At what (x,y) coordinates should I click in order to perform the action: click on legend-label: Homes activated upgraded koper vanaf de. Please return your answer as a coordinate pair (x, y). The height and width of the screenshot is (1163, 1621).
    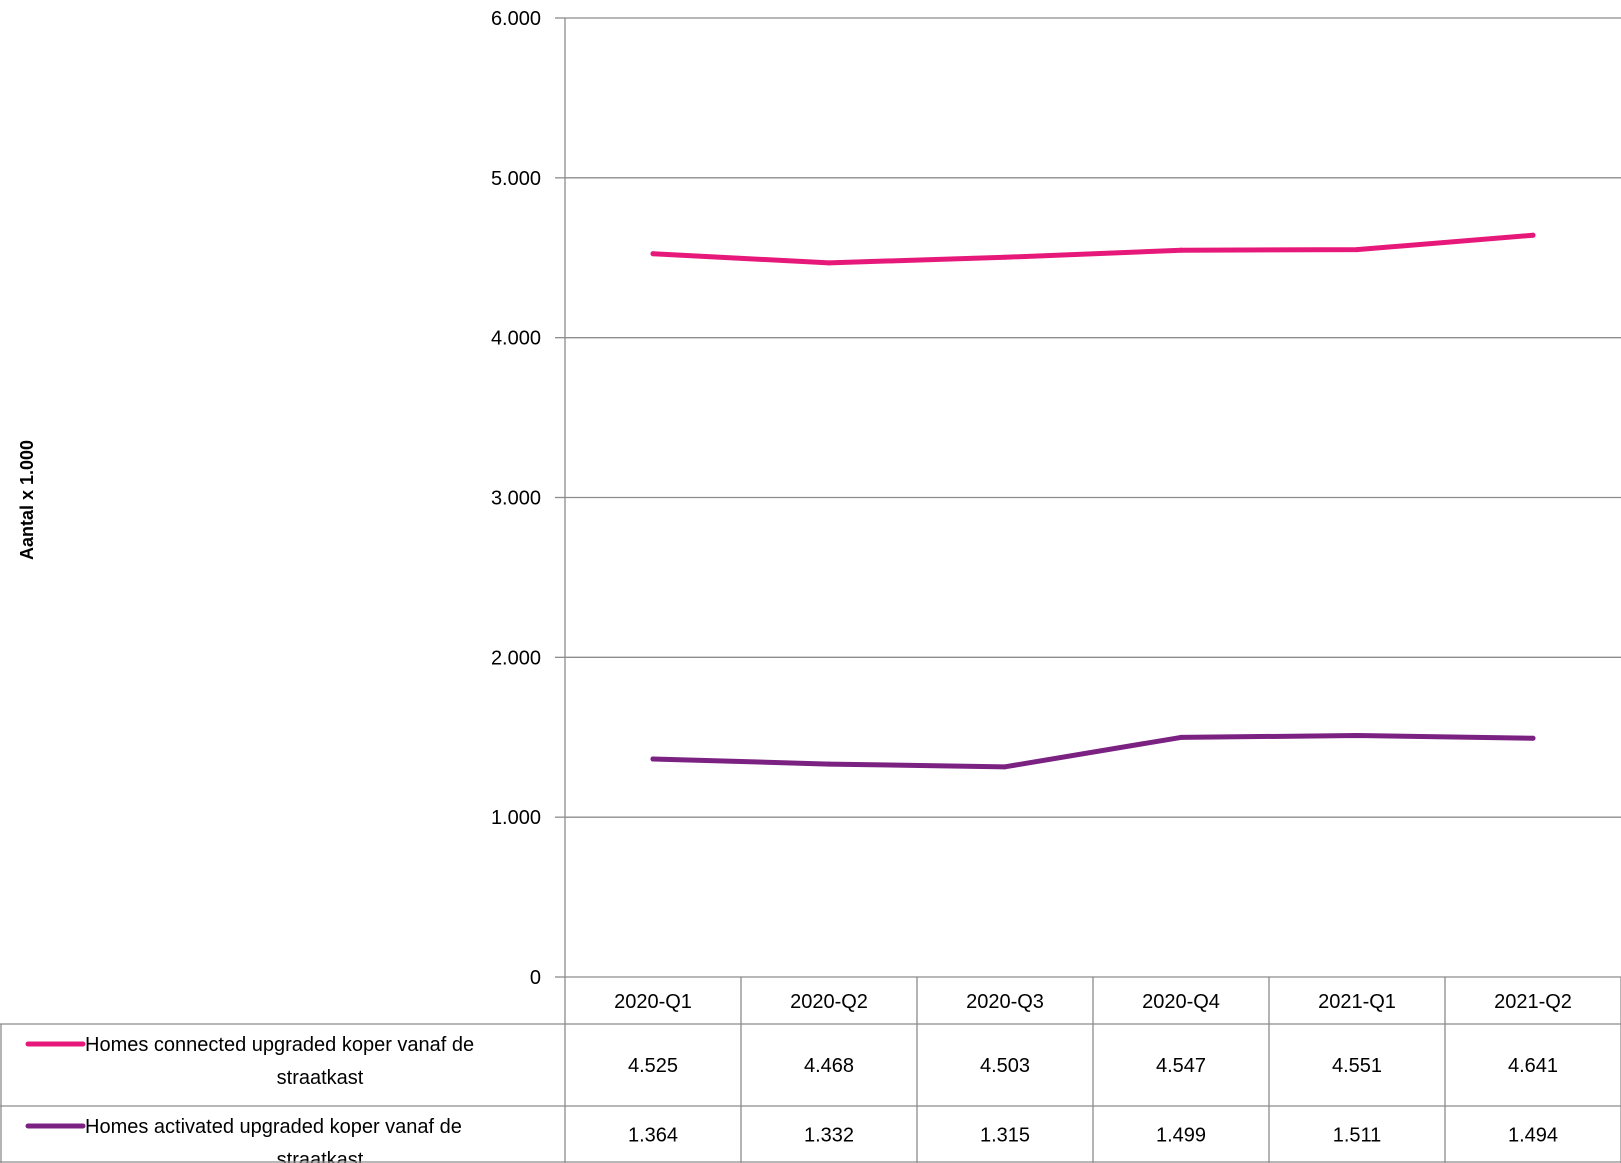
    Looking at the image, I should click on (273, 1127).